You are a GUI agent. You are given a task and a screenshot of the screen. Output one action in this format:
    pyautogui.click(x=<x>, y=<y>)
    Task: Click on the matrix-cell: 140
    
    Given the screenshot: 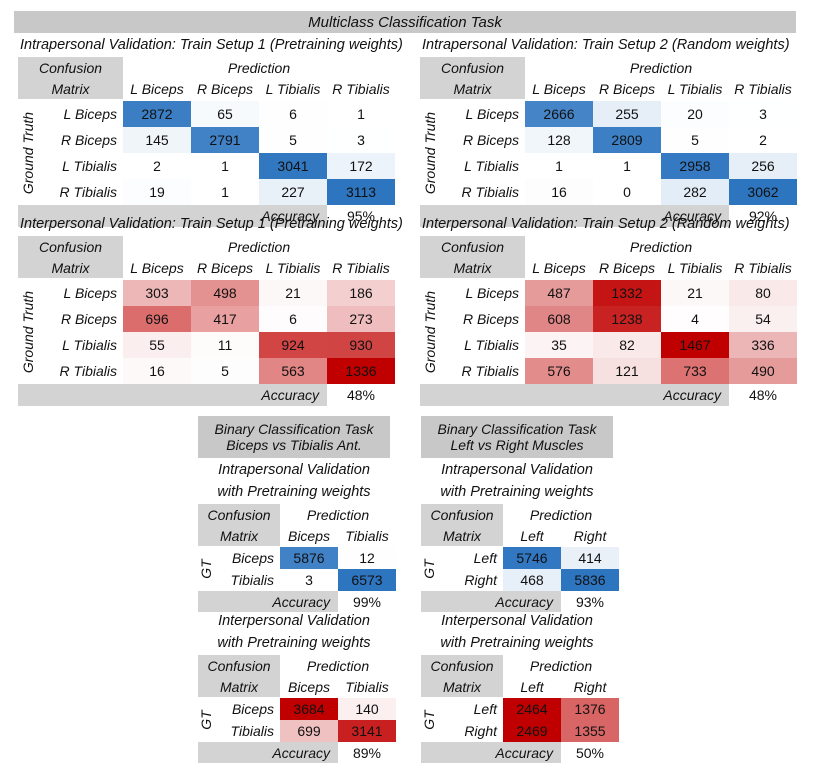 What is the action you would take?
    pyautogui.click(x=367, y=709)
    